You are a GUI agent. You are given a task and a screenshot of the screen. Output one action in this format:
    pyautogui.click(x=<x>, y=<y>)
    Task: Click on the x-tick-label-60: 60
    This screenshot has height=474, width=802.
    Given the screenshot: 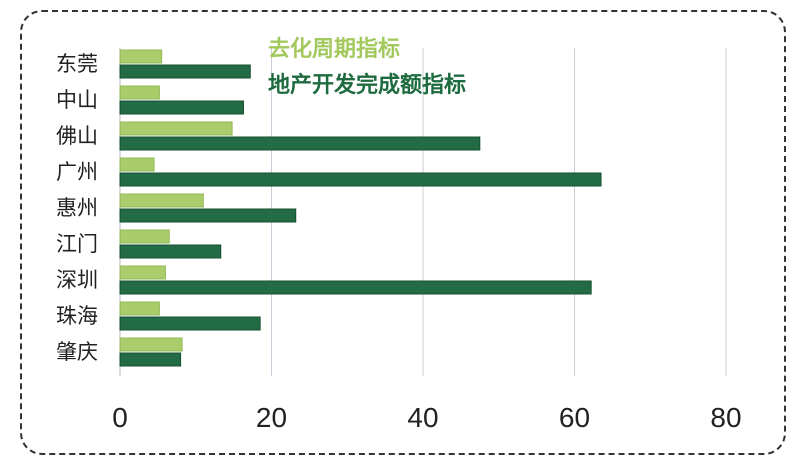 What is the action you would take?
    pyautogui.click(x=574, y=417)
    